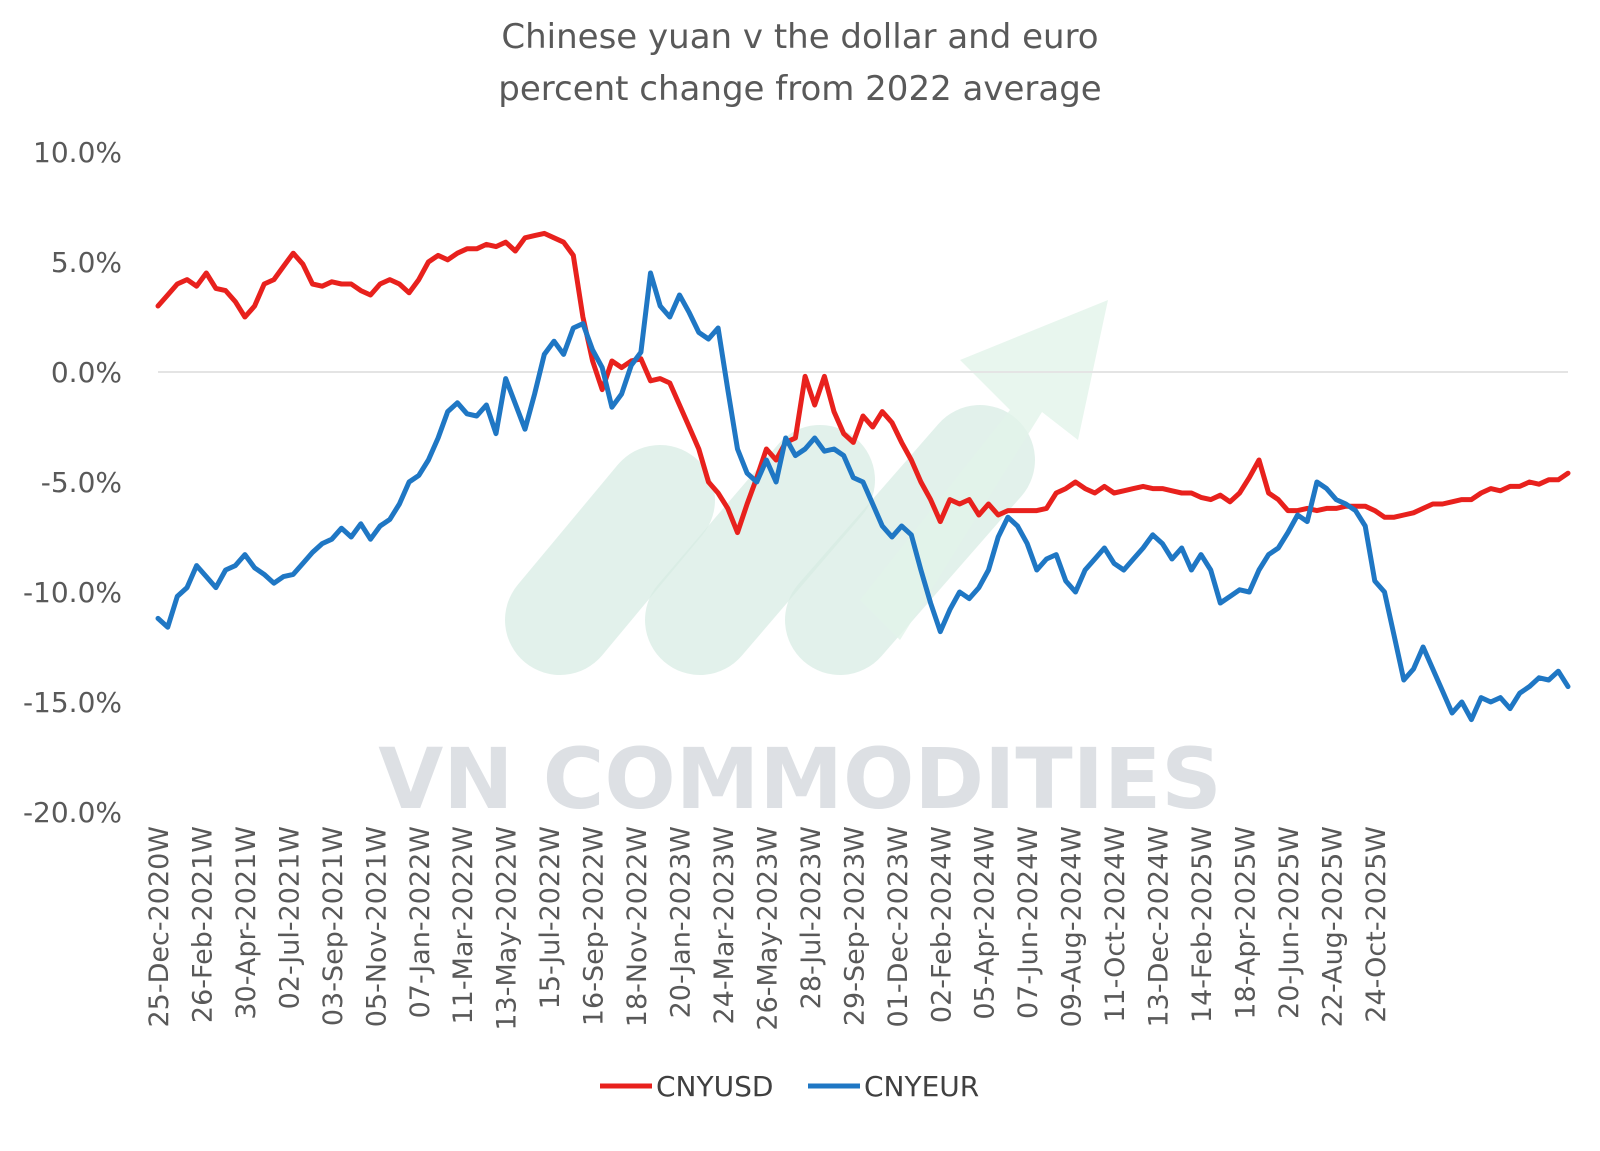 This screenshot has width=1600, height=1151. I want to click on x-tick-label: 05-Apr-2024W, so click(985, 923).